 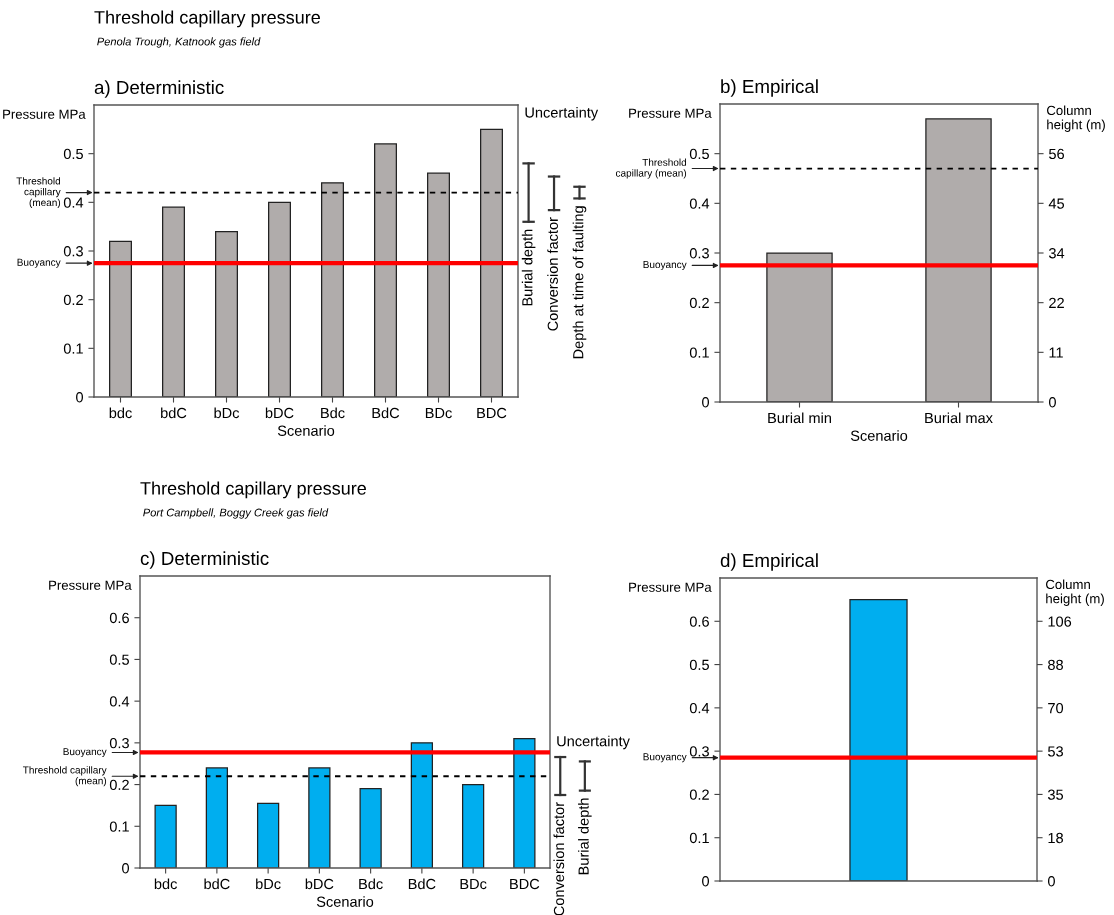 I want to click on y2-tick-label: 106, so click(x=1060, y=621).